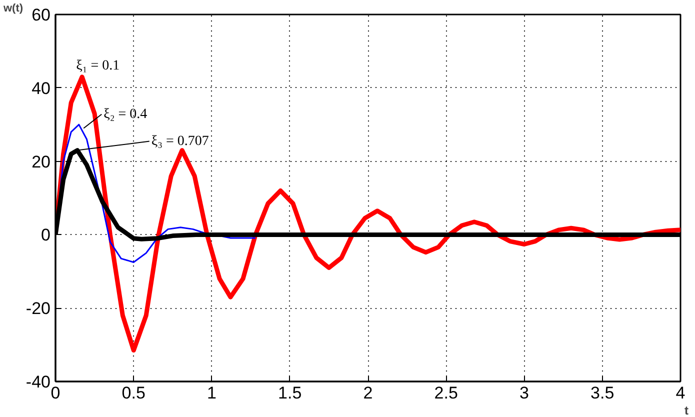 Image resolution: width=695 pixels, height=417 pixels. Describe the element at coordinates (290, 393) in the screenshot. I see `x-tick-label: 1.5` at that location.